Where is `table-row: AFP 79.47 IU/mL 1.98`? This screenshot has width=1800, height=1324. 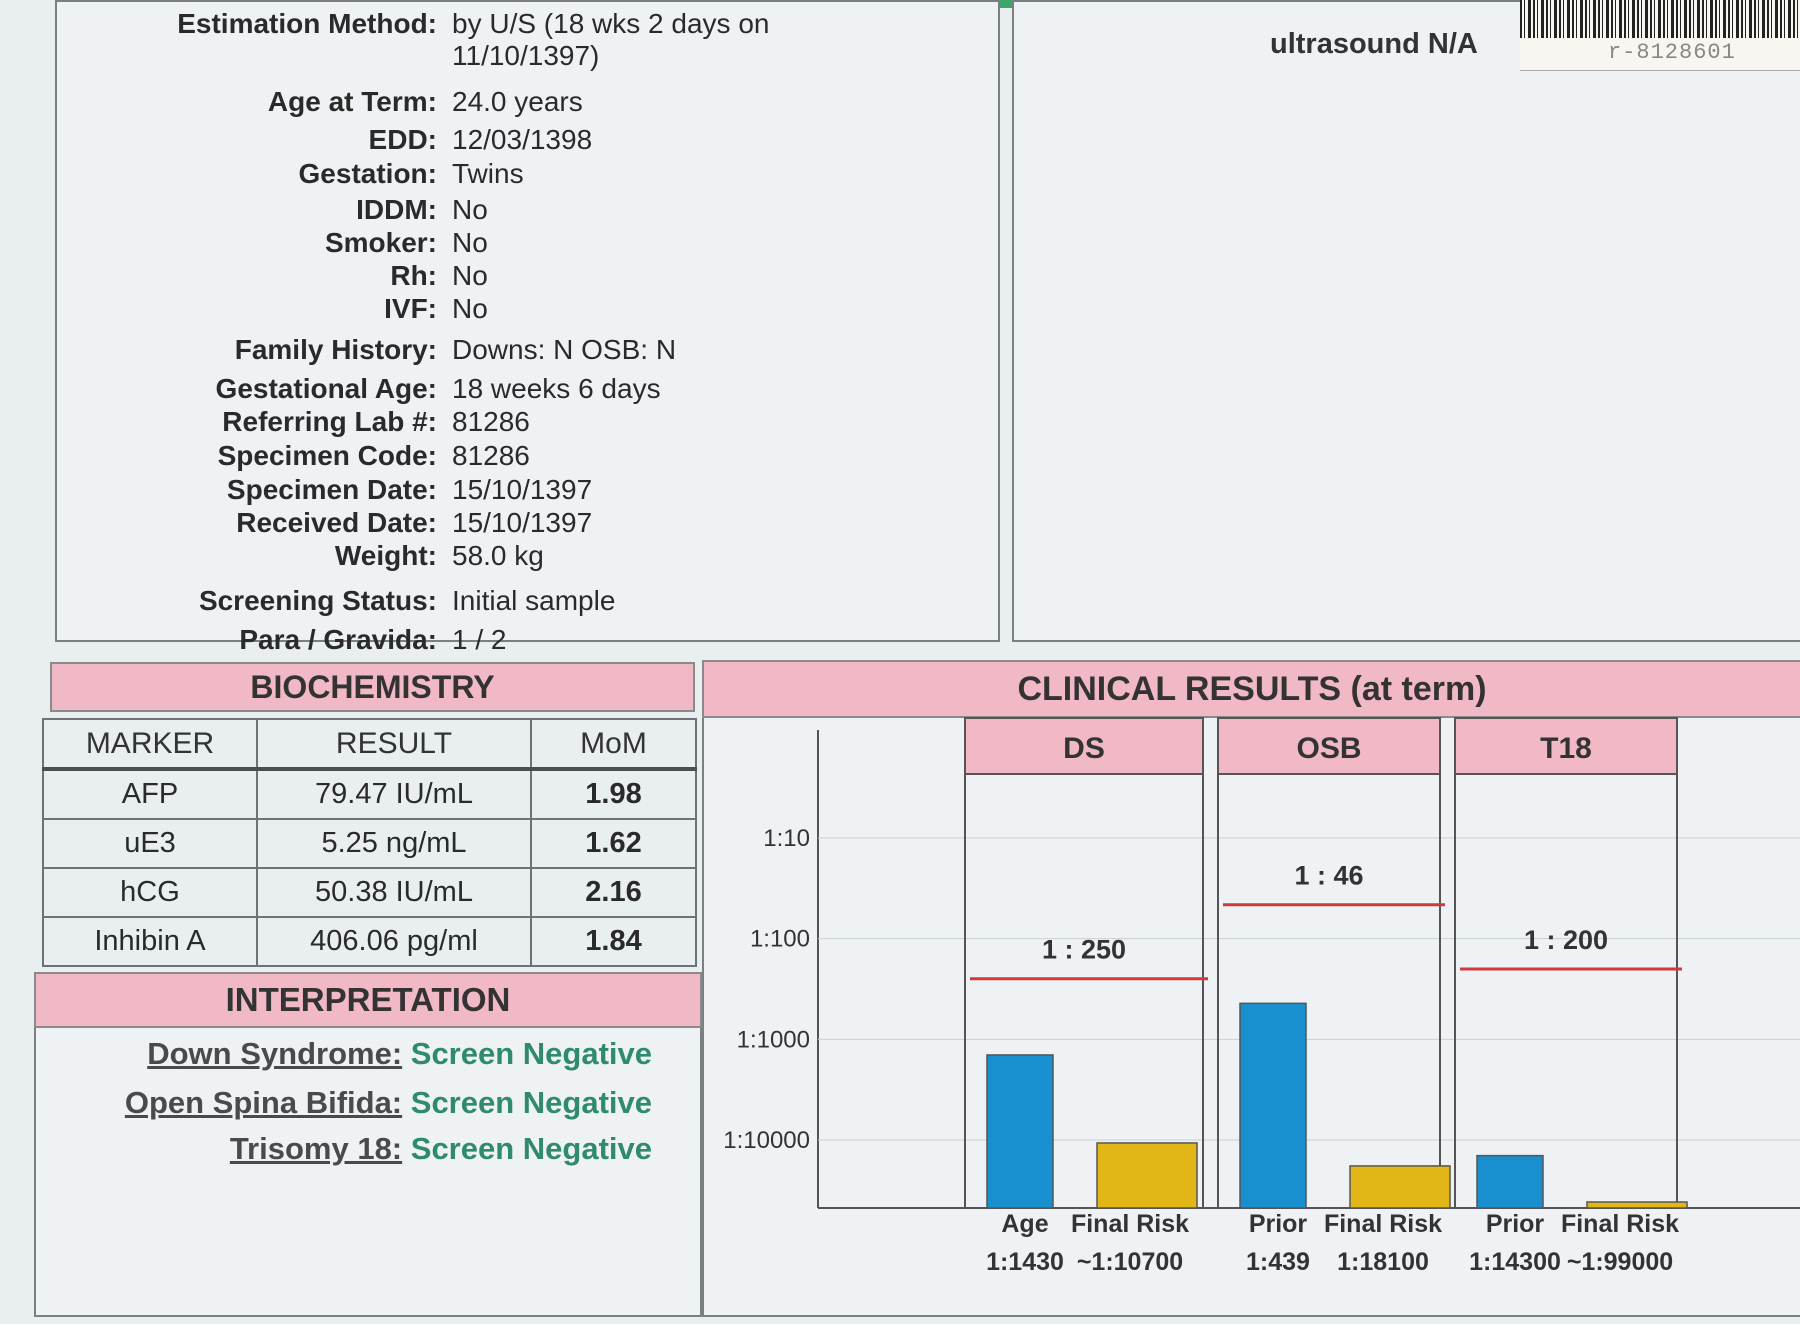 table-row: AFP 79.47 IU/mL 1.98 is located at coordinates (369, 794).